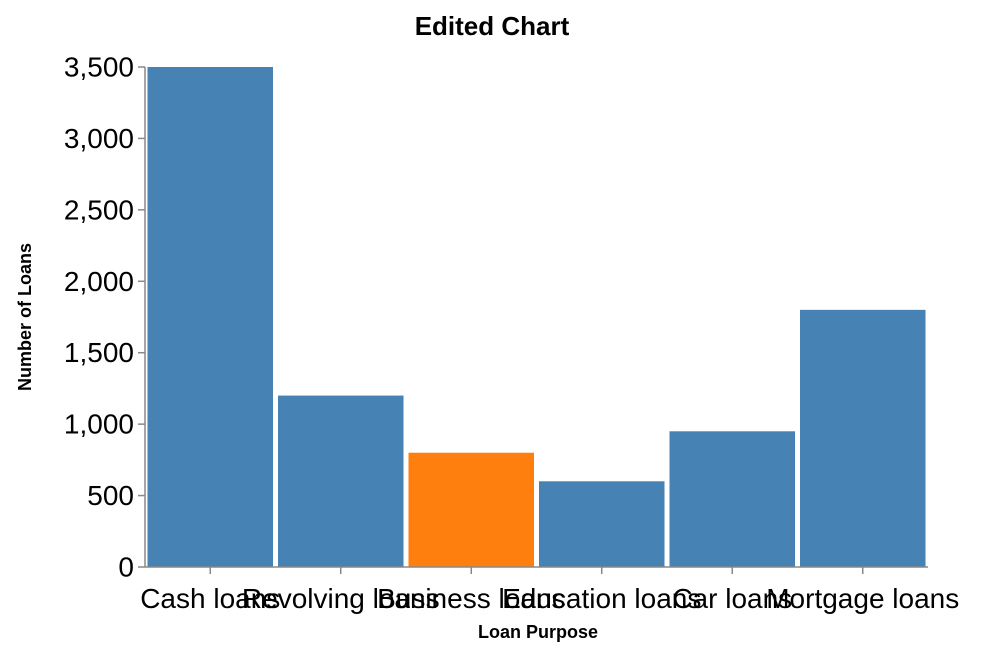 This screenshot has width=984, height=657. Describe the element at coordinates (99, 281) in the screenshot. I see `y-tick-label: 2,000` at that location.